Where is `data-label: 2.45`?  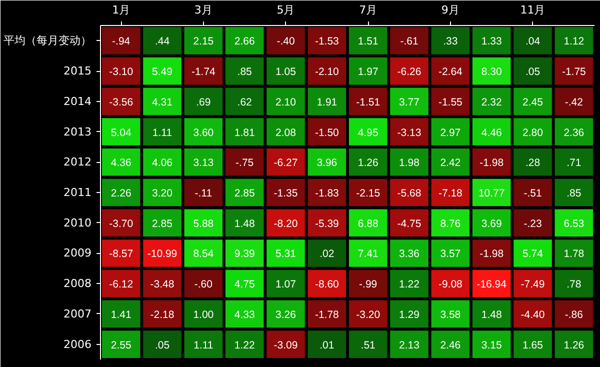
data-label: 2.45 is located at coordinates (533, 102).